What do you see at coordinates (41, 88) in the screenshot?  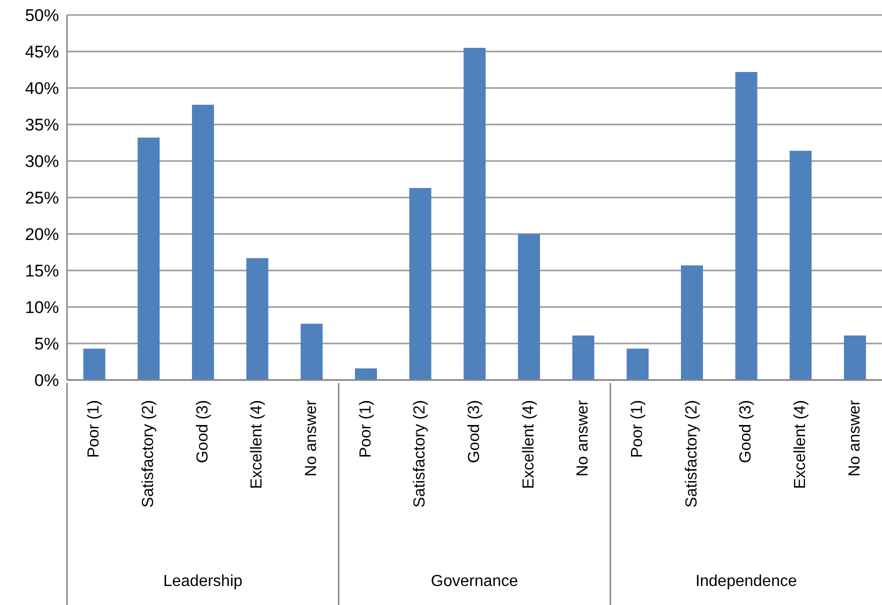 I see `y-tick-label: 40%` at bounding box center [41, 88].